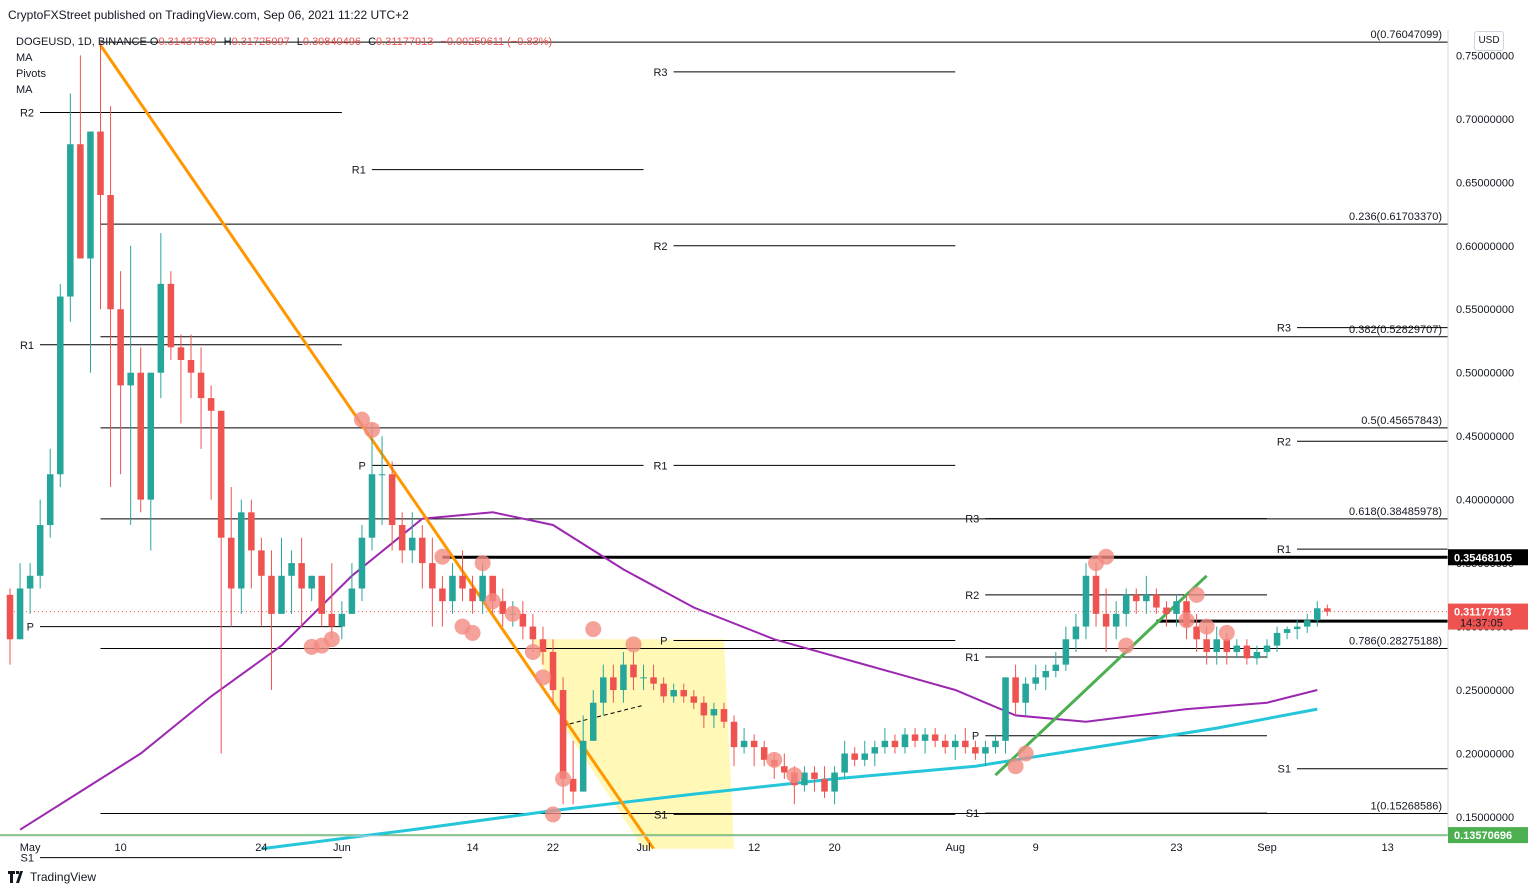 This screenshot has width=1536, height=894. I want to click on indicator-ma-1: MA, so click(24, 58).